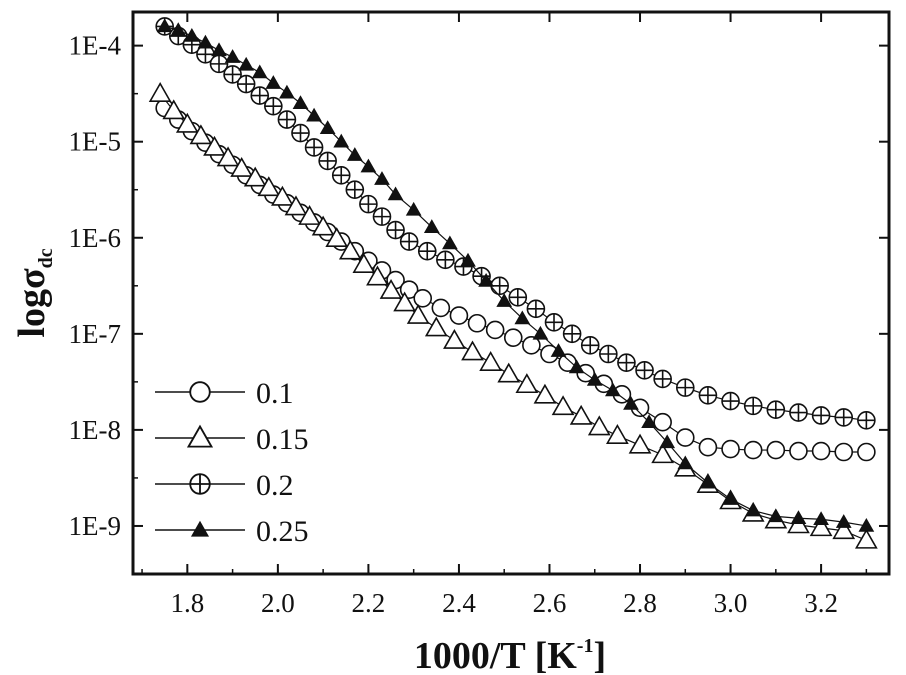  What do you see at coordinates (550, 603) in the screenshot?
I see `x-tick-label: 2.6` at bounding box center [550, 603].